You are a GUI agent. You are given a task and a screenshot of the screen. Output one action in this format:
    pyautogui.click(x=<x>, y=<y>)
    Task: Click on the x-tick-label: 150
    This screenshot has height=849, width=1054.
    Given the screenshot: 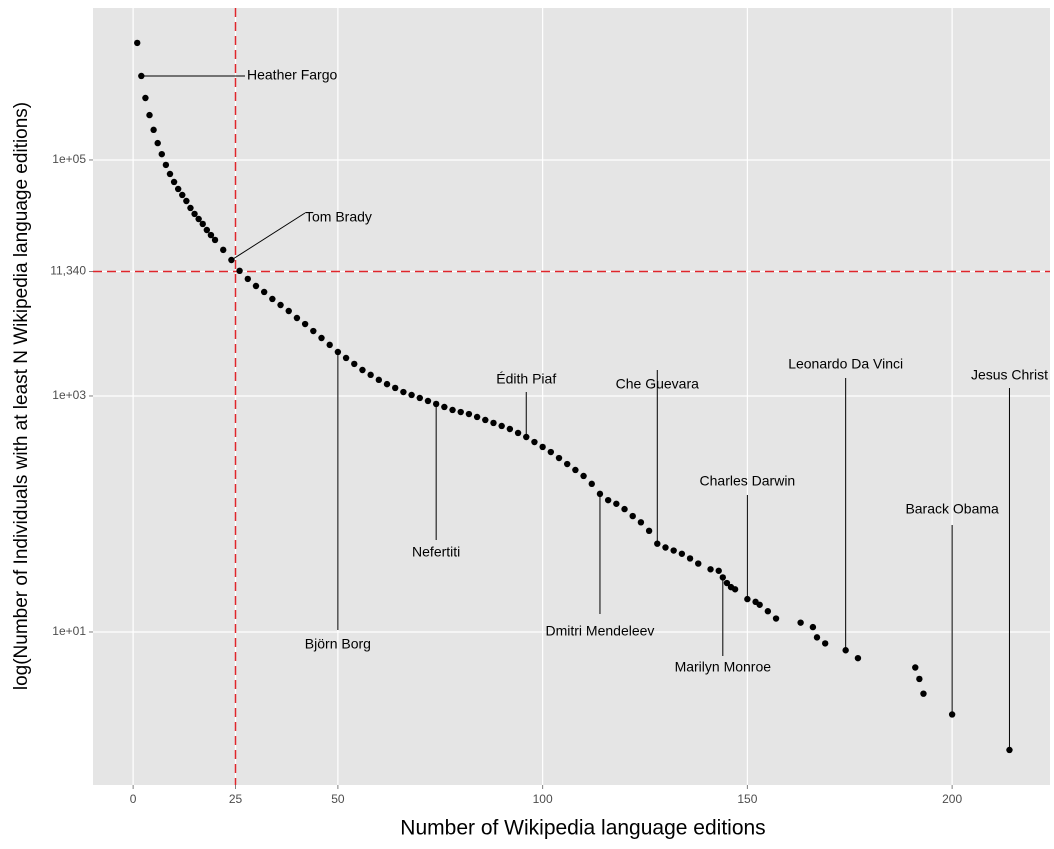 What is the action you would take?
    pyautogui.click(x=747, y=799)
    